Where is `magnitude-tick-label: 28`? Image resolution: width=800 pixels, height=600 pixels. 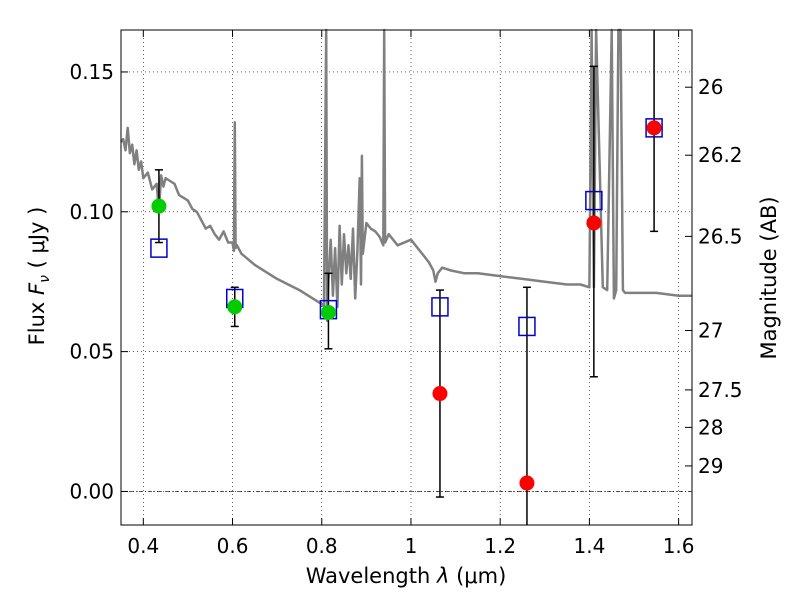 magnitude-tick-label: 28 is located at coordinates (710, 427).